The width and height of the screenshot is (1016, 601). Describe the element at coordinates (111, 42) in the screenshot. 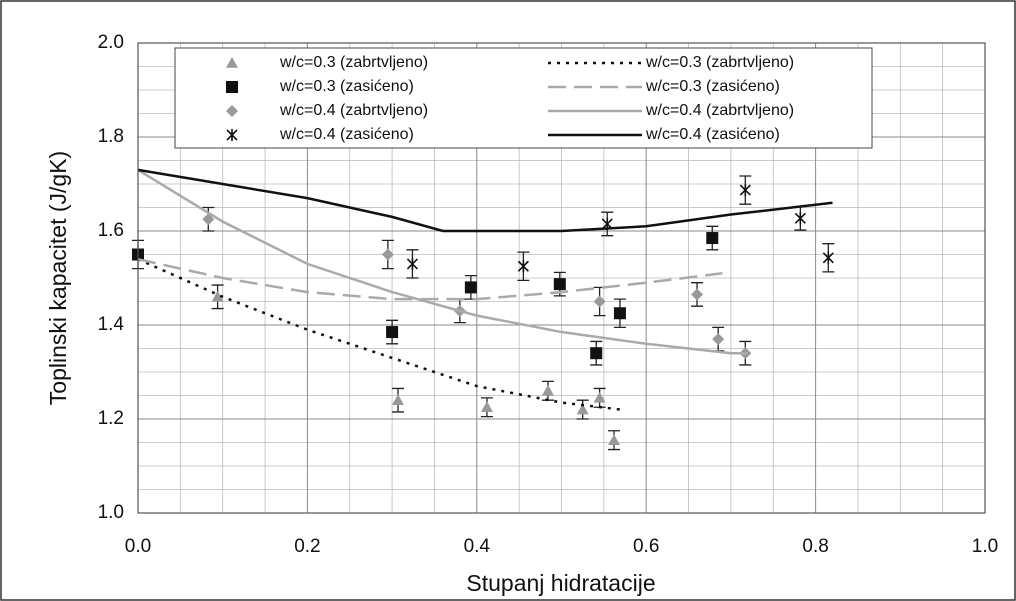

I see `y-tick-label: 2.0` at that location.